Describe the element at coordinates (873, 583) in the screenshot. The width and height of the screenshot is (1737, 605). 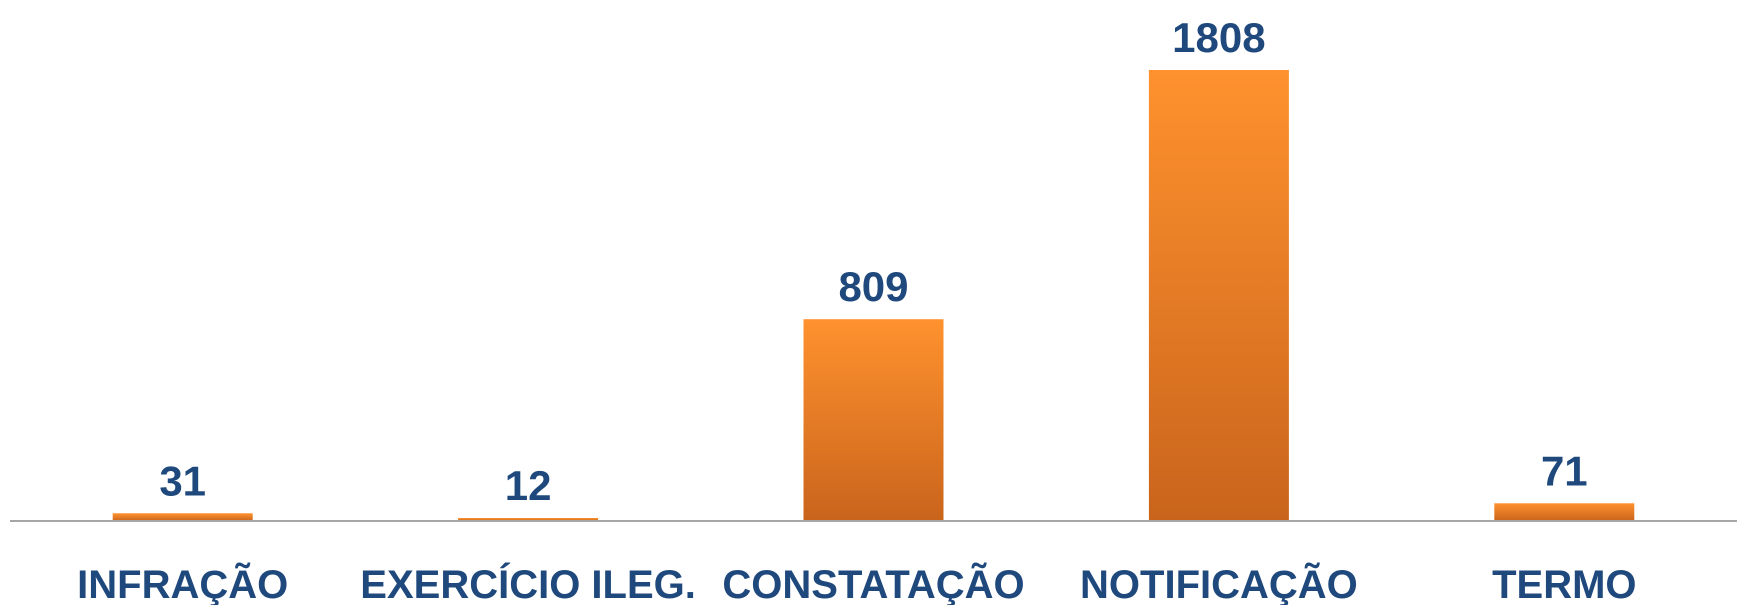
I see `category-label-2: CONSTATAÇÃO` at that location.